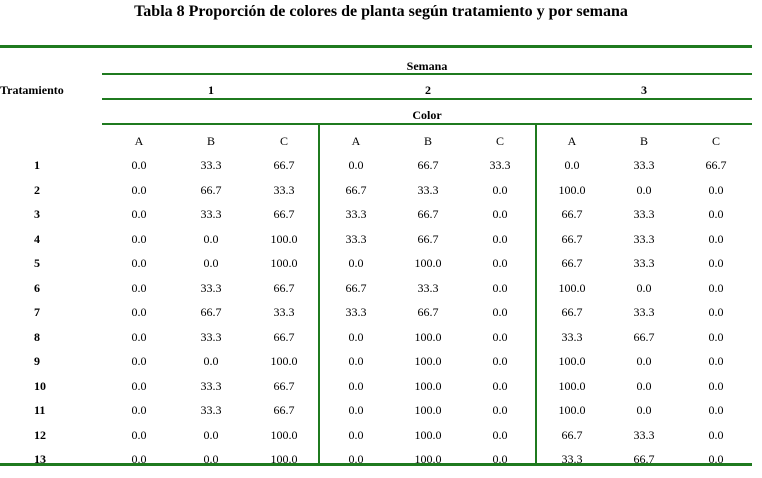  Describe the element at coordinates (139, 141) in the screenshot. I see `col-header-w1-a: A` at that location.